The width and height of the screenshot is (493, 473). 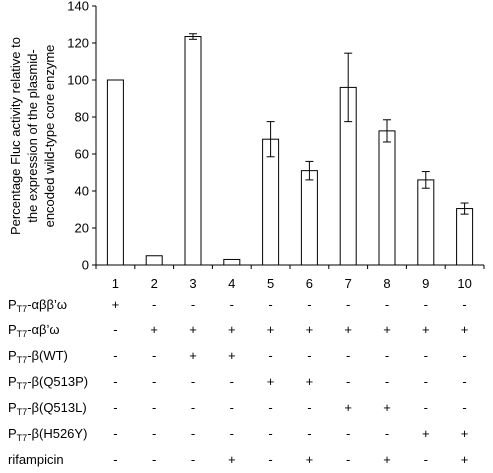 What do you see at coordinates (47, 355) in the screenshot?
I see `condition-label-rest: -β(WT)` at bounding box center [47, 355].